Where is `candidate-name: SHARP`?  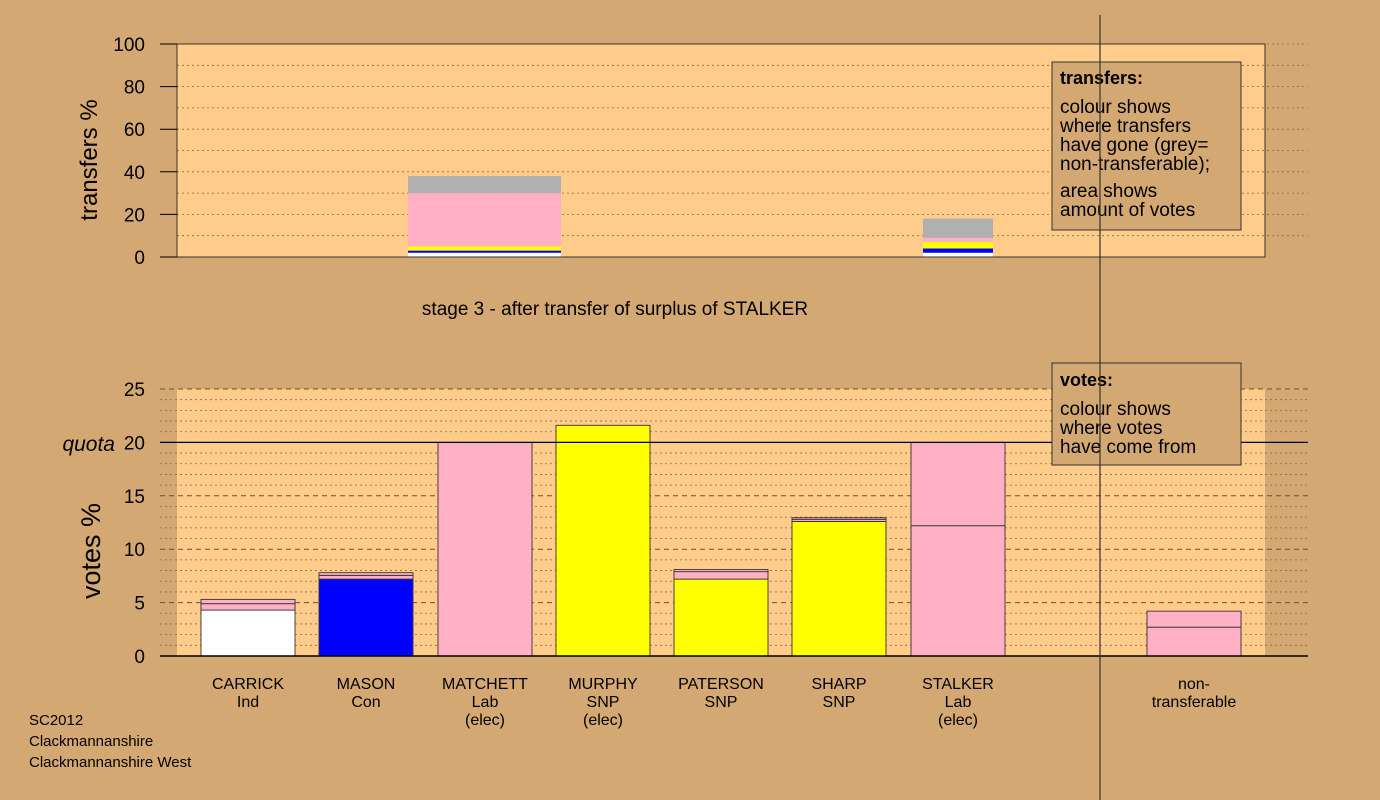
candidate-name: SHARP is located at coordinates (838, 684).